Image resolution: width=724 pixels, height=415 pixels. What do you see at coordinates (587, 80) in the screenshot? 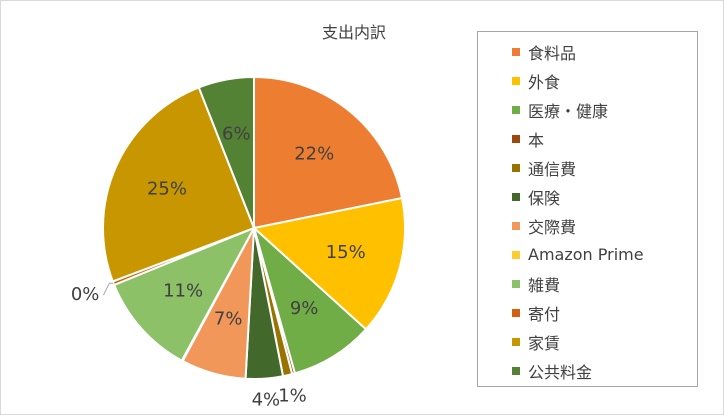
I see `legend-item-1: 外食` at bounding box center [587, 80].